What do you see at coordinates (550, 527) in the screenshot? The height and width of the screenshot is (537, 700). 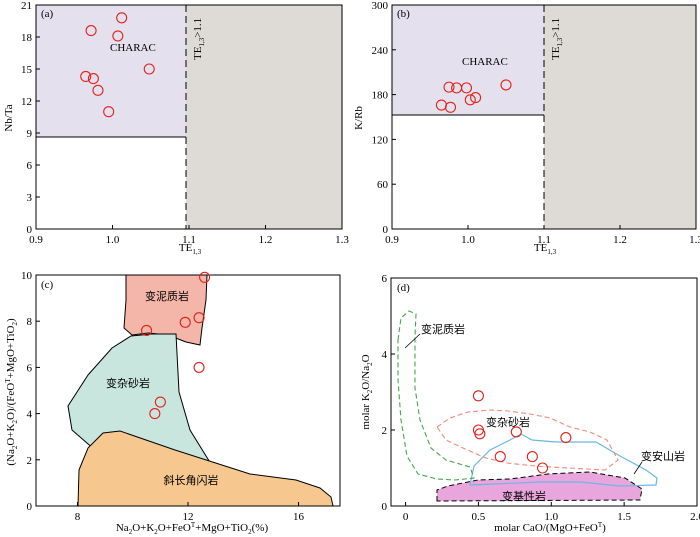 I see `x-axis-title: molar CaO/(MgO+FeOT)` at bounding box center [550, 527].